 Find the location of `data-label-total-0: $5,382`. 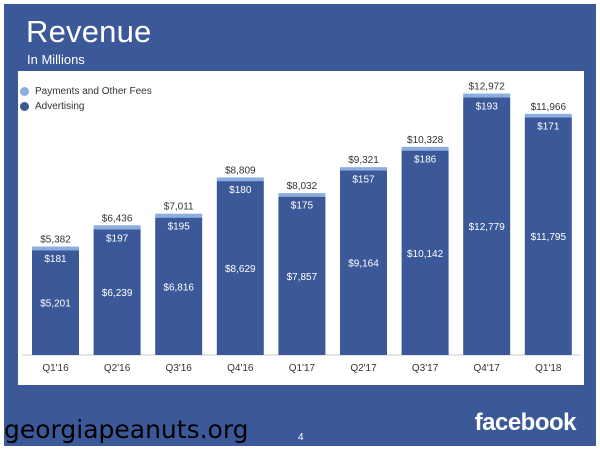

data-label-total-0: $5,382 is located at coordinates (55, 240).